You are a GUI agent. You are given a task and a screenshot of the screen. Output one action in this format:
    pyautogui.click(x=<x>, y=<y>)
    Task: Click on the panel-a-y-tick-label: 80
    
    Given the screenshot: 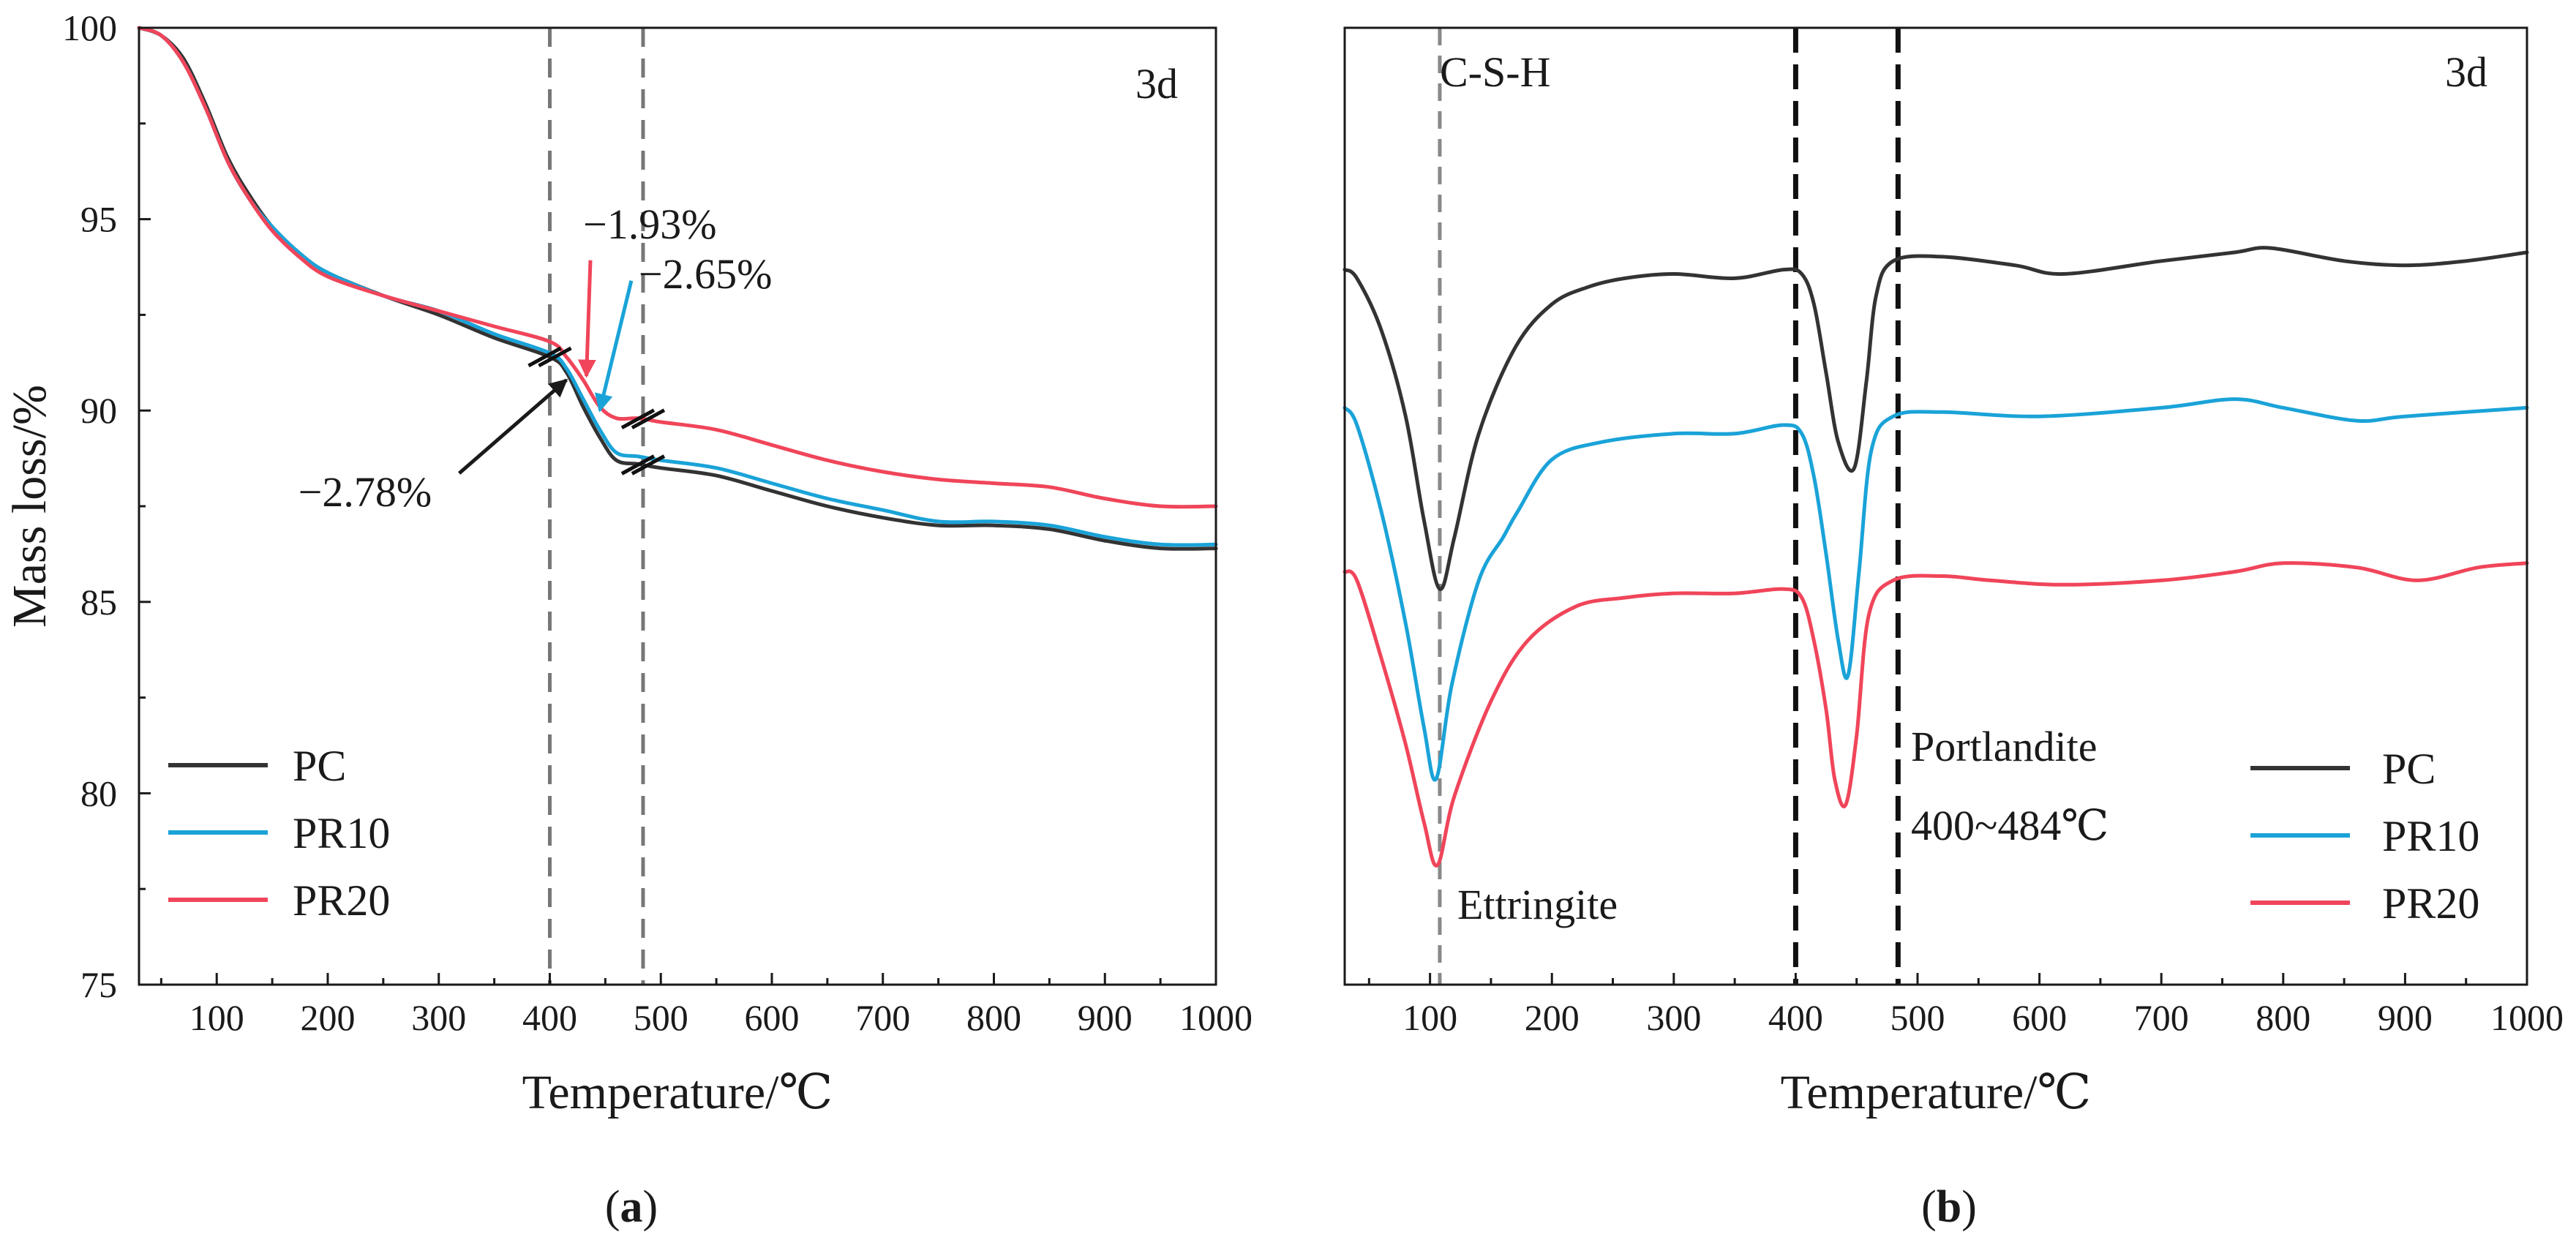 What is the action you would take?
    pyautogui.click(x=98, y=793)
    